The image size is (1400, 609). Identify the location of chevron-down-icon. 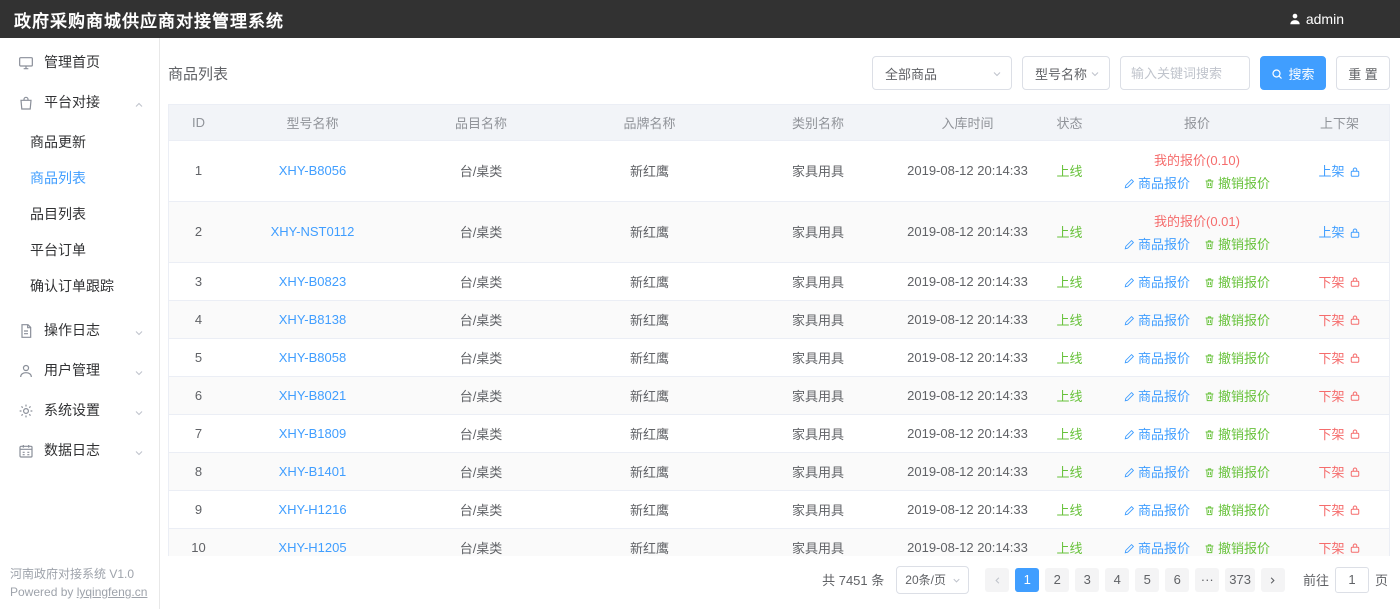
(139, 330).